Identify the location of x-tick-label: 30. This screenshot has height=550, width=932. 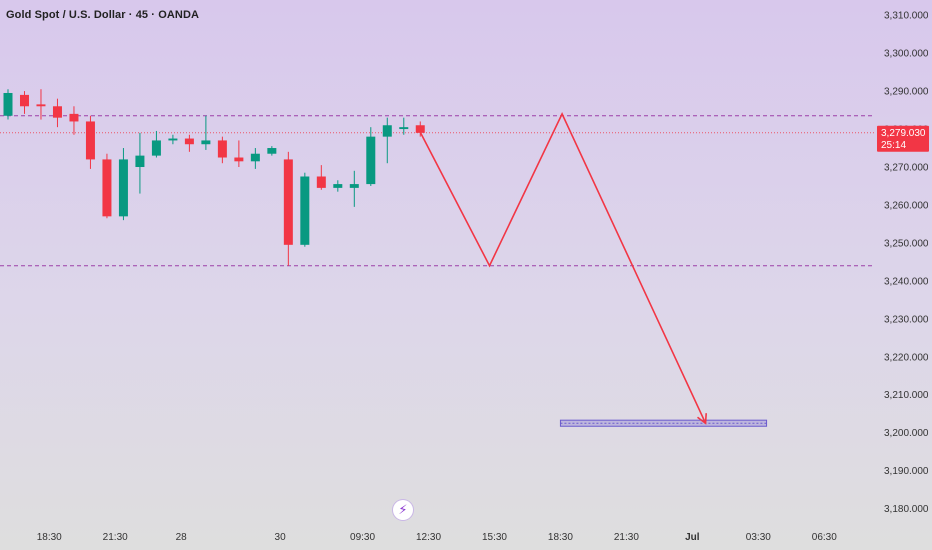
(281, 537).